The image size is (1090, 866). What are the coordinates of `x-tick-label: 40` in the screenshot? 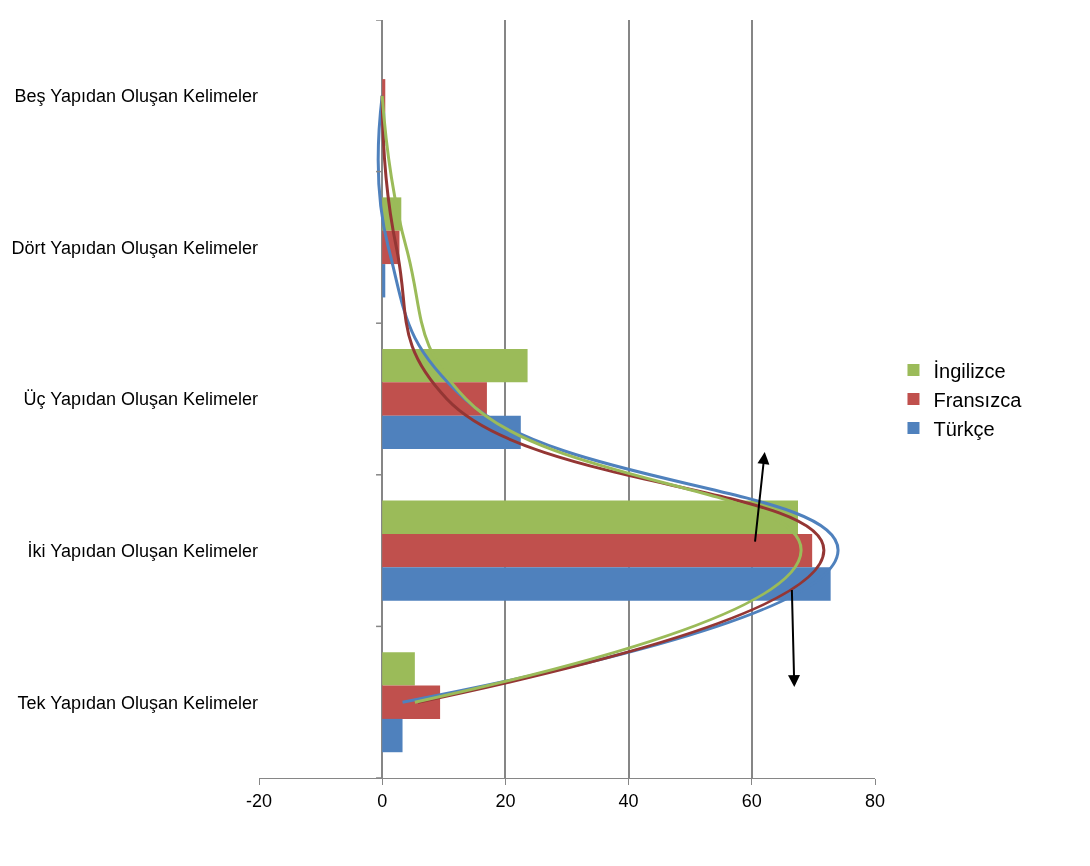 It's located at (628, 800).